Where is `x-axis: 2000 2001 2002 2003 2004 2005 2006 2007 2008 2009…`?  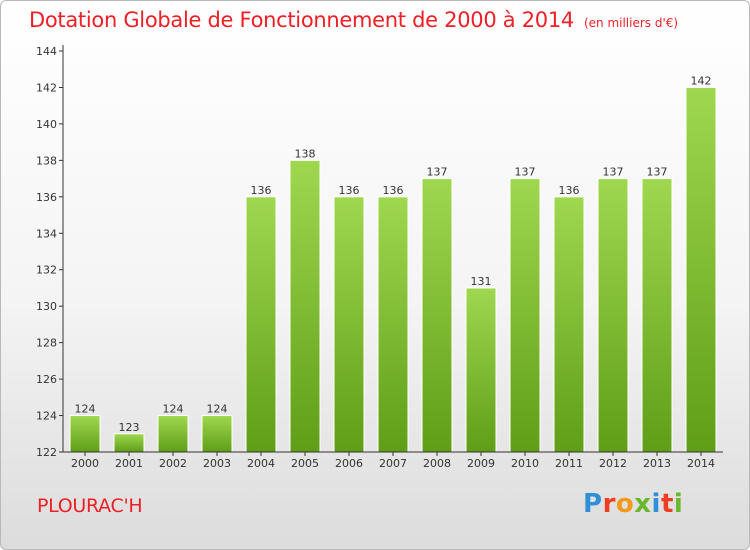 x-axis: 2000 2001 2002 2003 2004 2005 2006 2007 2008 2009… is located at coordinates (393, 460).